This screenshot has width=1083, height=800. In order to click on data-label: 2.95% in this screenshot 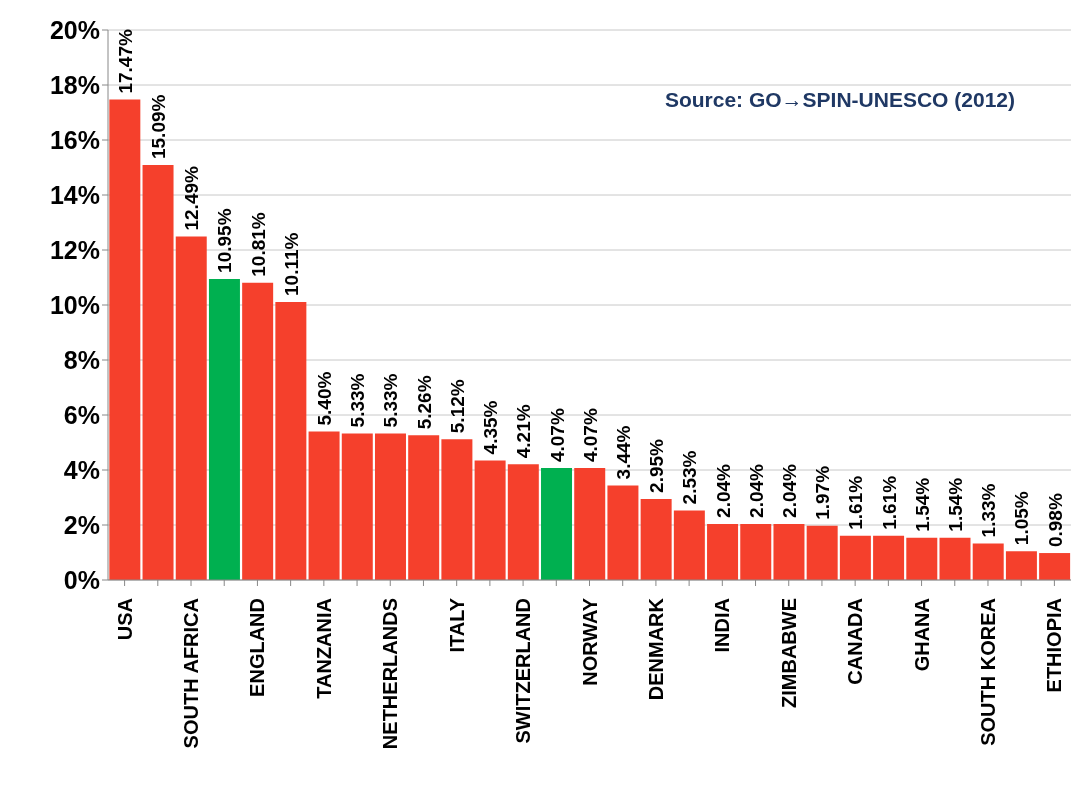, I will do `click(657, 465)`.